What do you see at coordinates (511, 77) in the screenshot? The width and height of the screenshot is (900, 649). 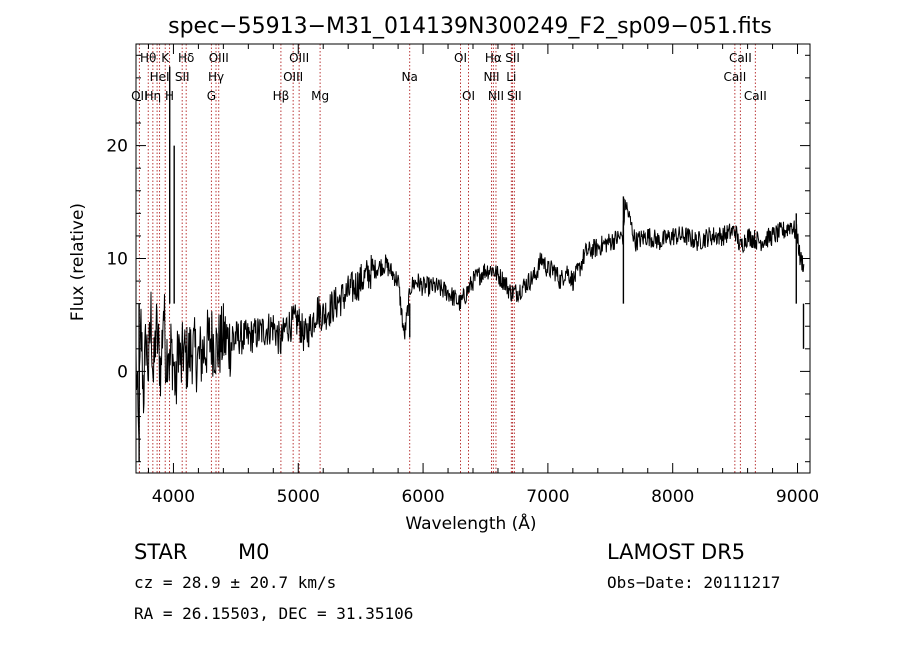 I see `line-marker-label: Li` at bounding box center [511, 77].